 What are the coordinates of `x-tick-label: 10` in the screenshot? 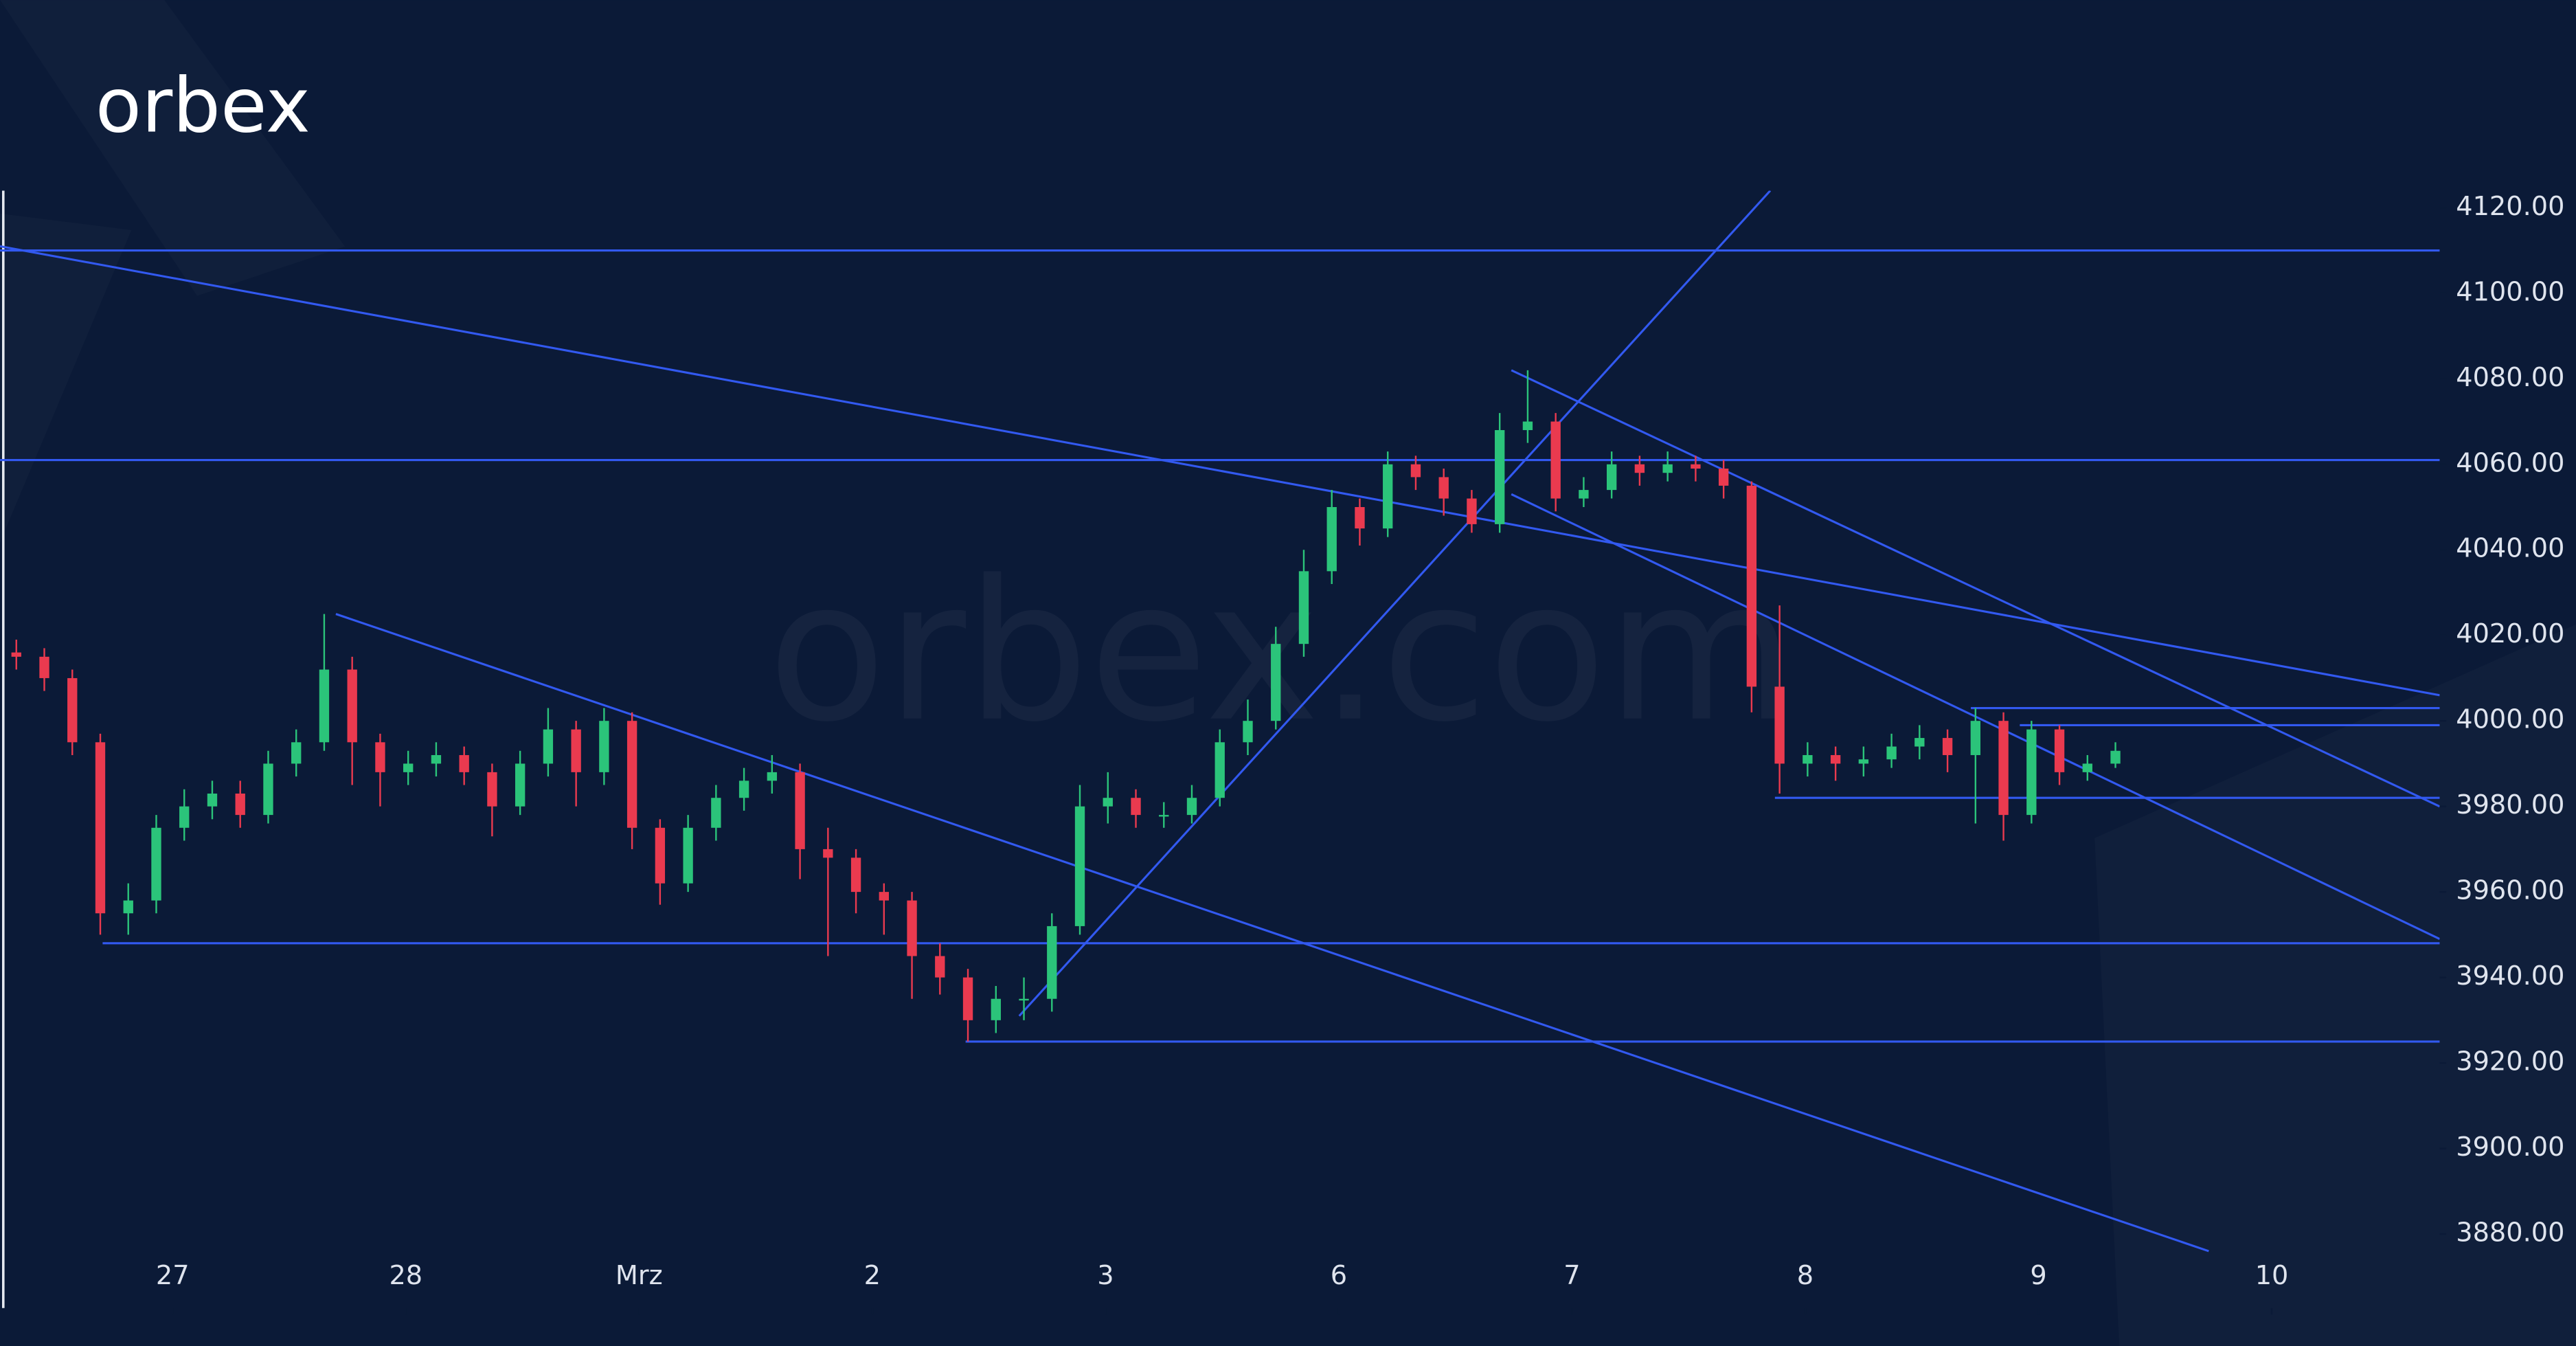 It's located at (2272, 1275).